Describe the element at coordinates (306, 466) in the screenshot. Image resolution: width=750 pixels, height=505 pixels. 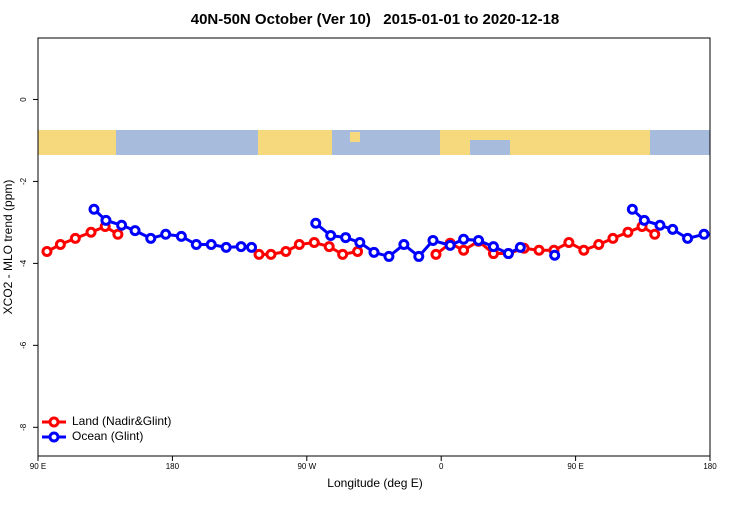
I see `x-tick-label: 90 W` at that location.